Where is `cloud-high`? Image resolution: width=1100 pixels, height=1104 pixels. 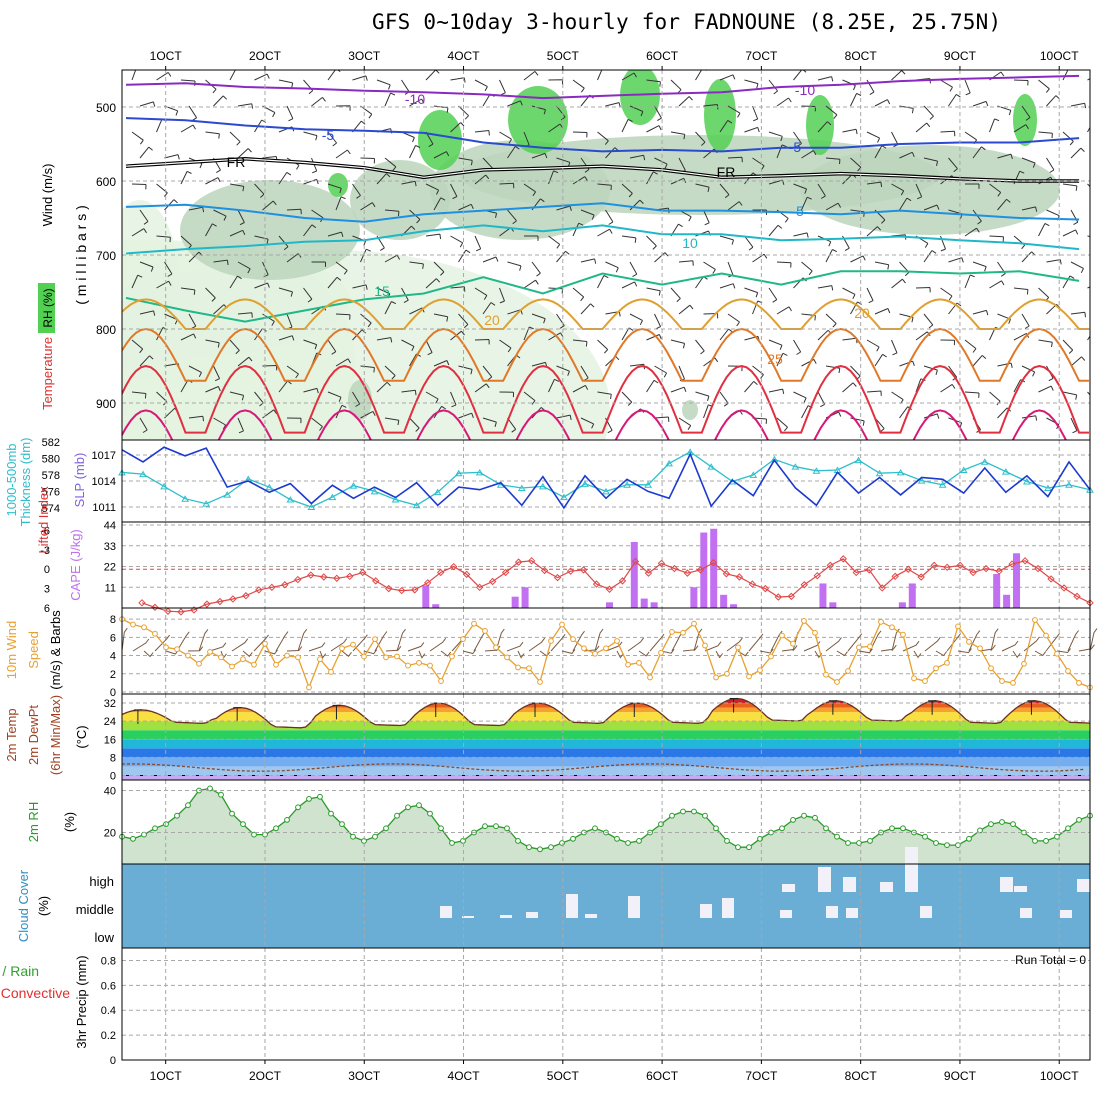
cloud-high is located at coordinates (824, 879).